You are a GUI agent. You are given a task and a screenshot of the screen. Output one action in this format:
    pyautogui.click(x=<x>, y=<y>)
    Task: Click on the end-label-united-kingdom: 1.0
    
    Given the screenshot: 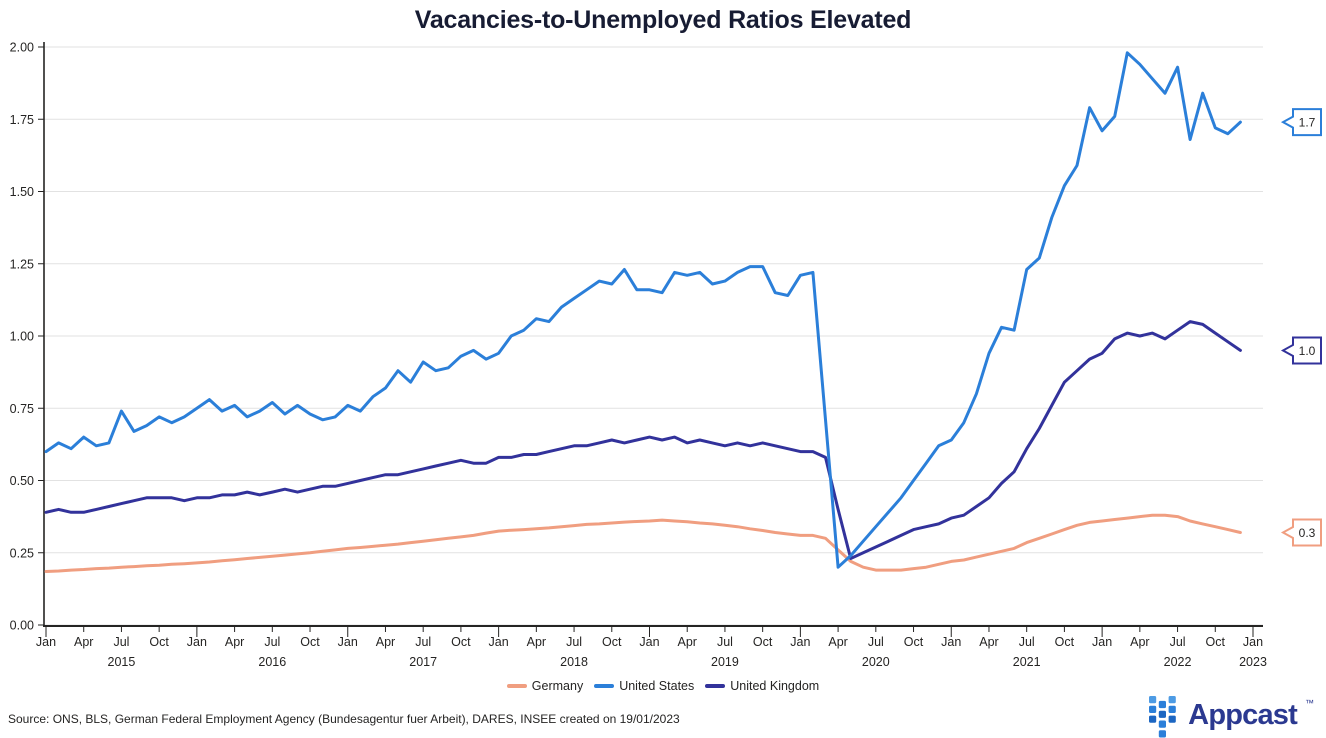 What is the action you would take?
    pyautogui.click(x=1307, y=351)
    